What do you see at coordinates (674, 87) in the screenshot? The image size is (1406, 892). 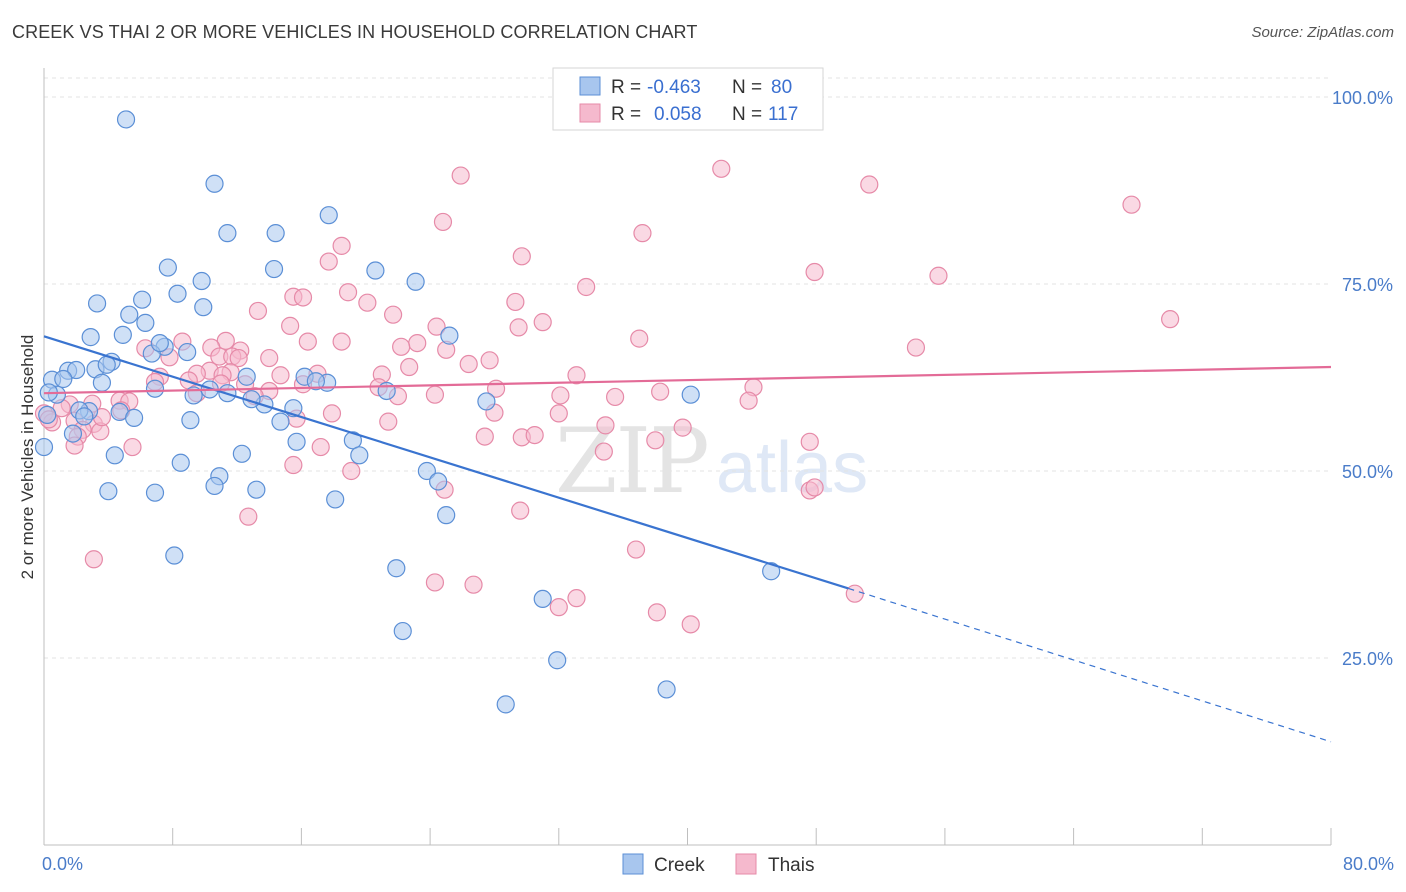 I see `creek-r-value: -0.463` at bounding box center [674, 87].